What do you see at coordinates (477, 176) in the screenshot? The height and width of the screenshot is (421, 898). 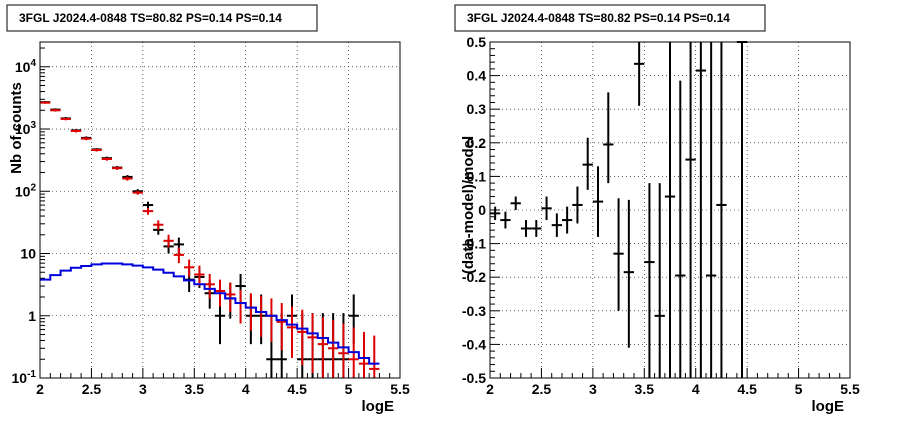 I see `y-tick-label: 0.1` at bounding box center [477, 176].